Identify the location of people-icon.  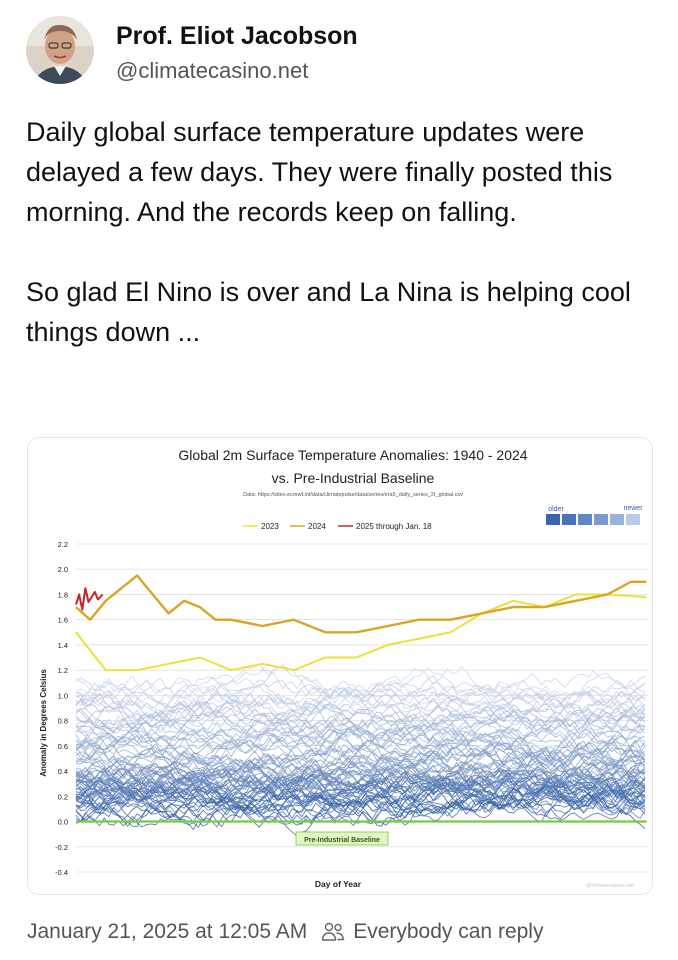
(333, 931).